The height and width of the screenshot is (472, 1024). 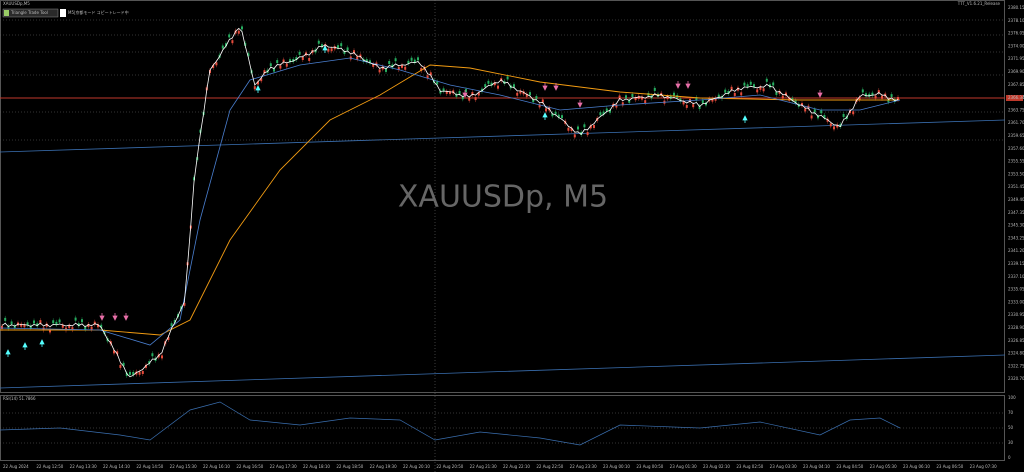 I want to click on price-label: 2337.10, so click(x=1016, y=276).